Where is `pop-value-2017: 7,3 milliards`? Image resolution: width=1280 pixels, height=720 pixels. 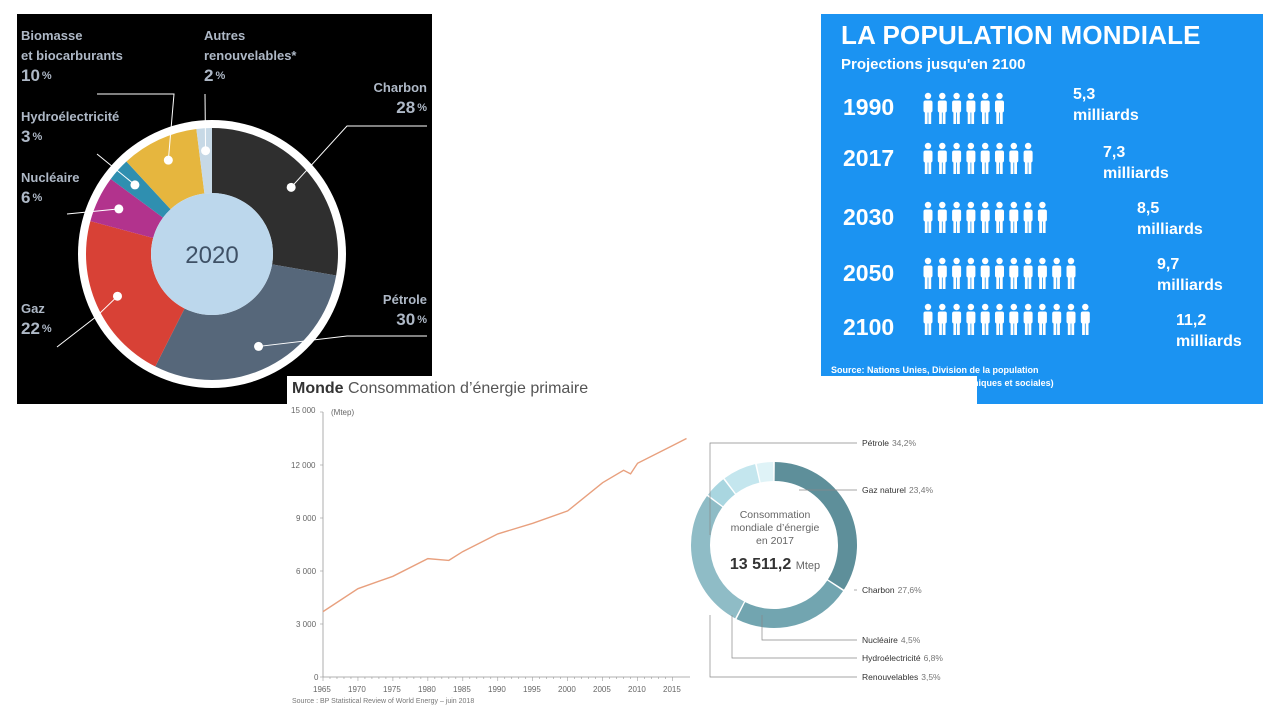
pop-value-2017: 7,3 milliards is located at coordinates (1136, 163).